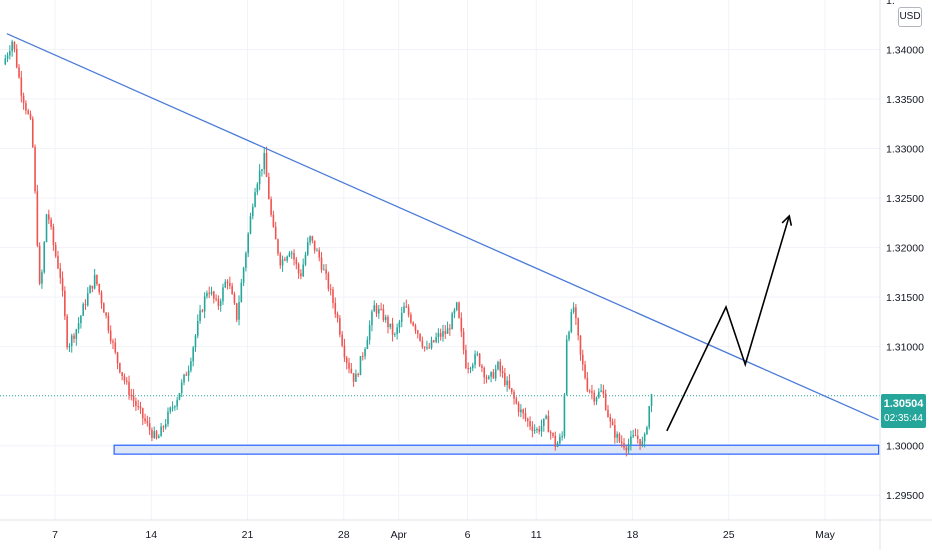  What do you see at coordinates (468, 535) in the screenshot?
I see `x-tick-label: 6` at bounding box center [468, 535].